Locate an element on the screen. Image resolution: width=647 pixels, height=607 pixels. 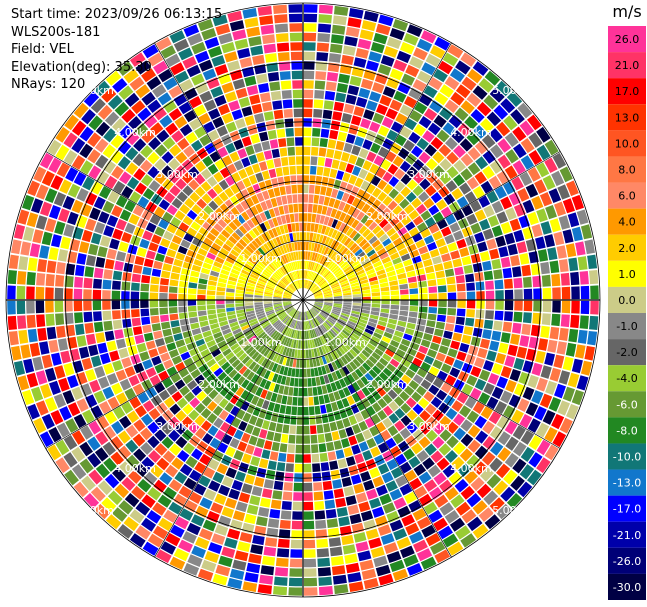
colorbar-tick-label: 1.0 is located at coordinates (627, 274).